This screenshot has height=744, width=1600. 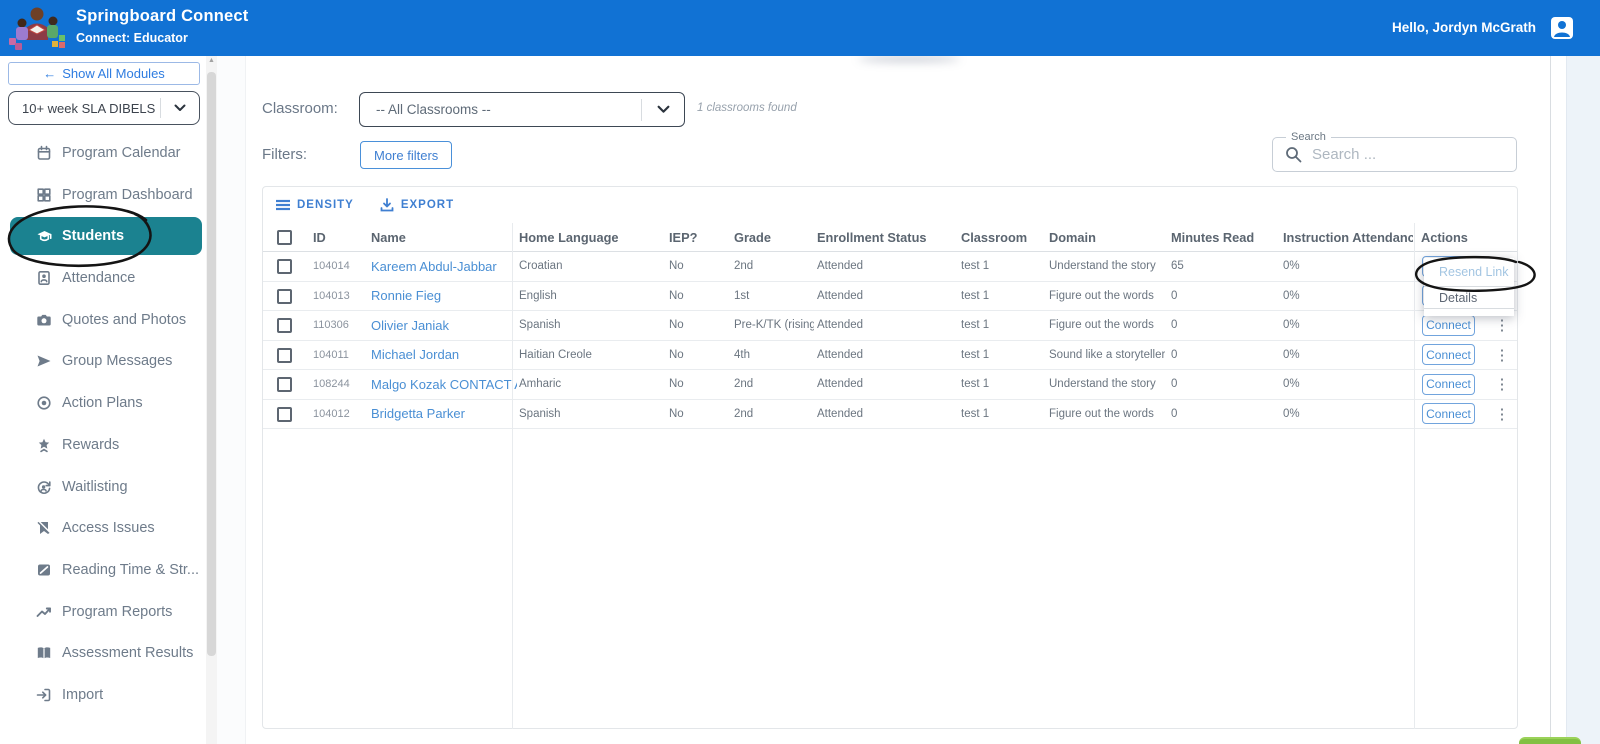 What do you see at coordinates (117, 611) in the screenshot?
I see `sidebar-item-label: Program Reports` at bounding box center [117, 611].